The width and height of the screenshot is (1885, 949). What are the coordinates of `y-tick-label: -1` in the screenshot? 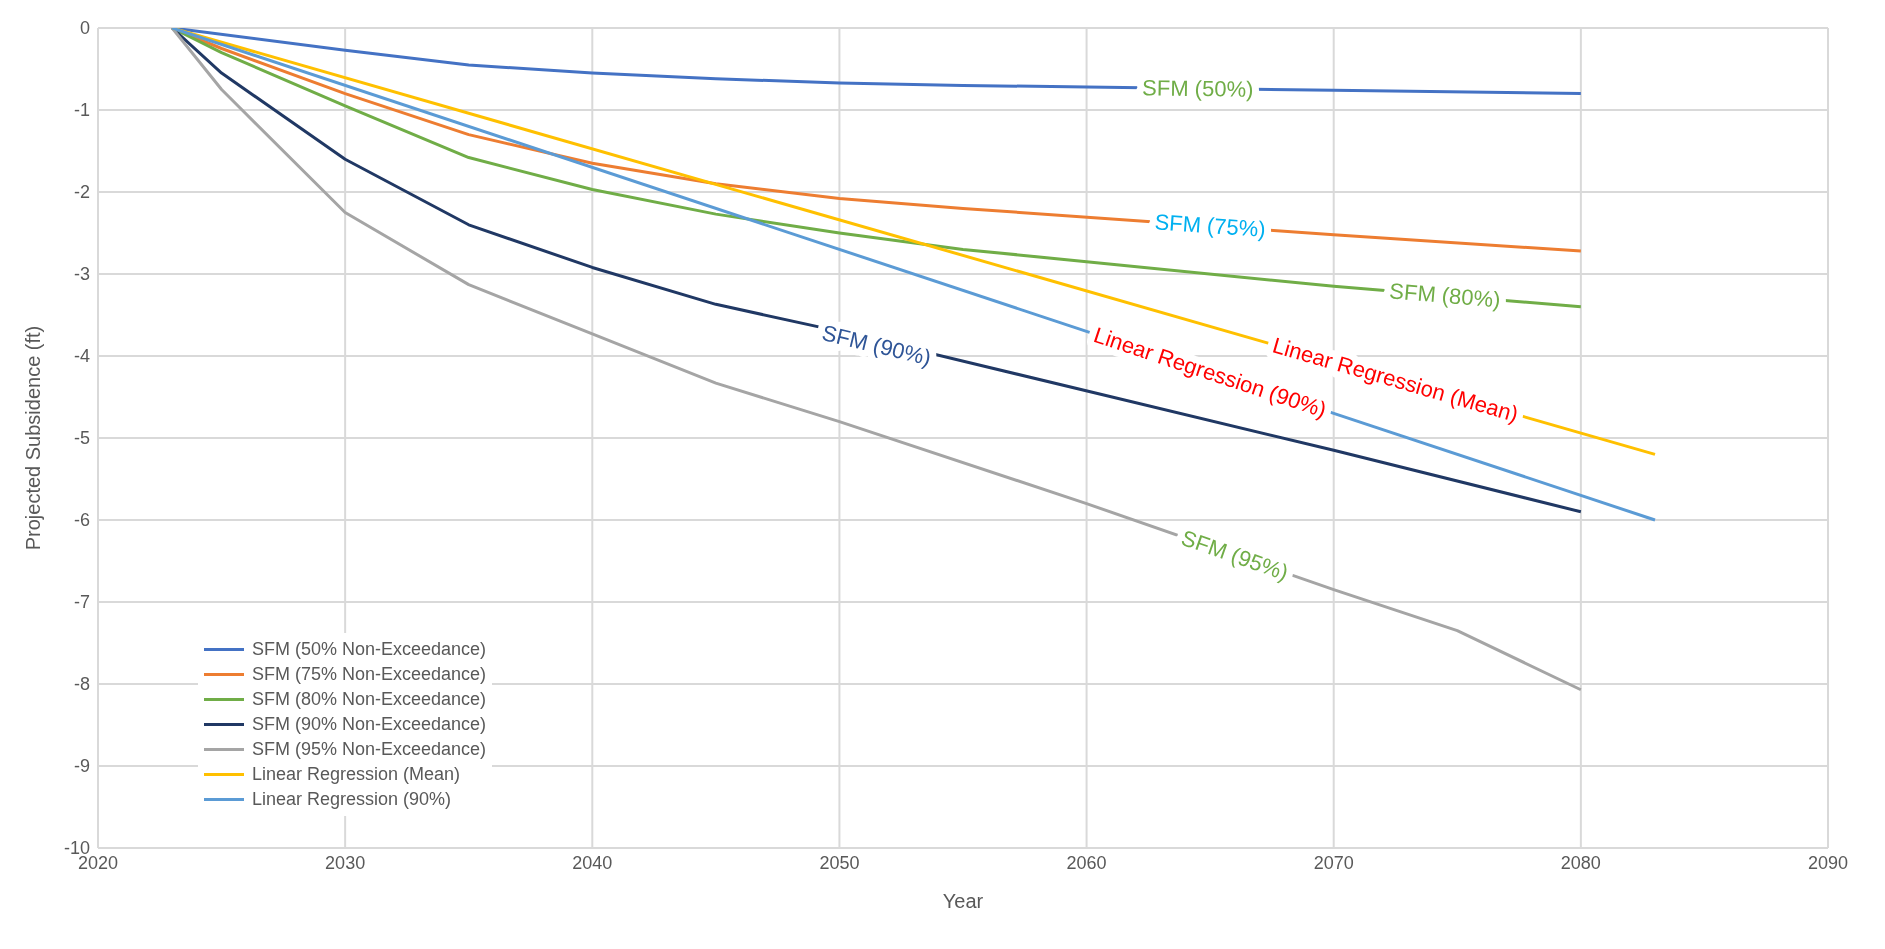 It's located at (81, 110).